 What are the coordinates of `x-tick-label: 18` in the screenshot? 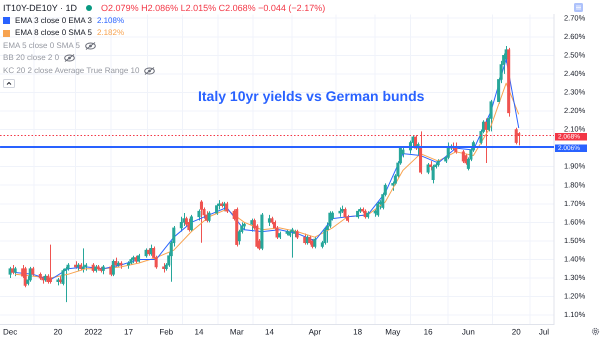 It's located at (358, 331).